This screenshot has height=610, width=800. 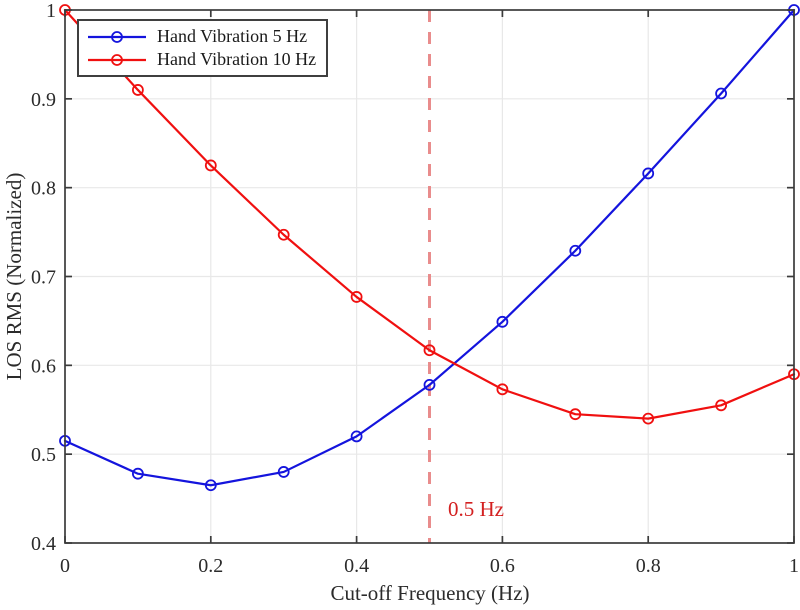 I want to click on legend-item-10hz: Hand Vibration 10 Hz, so click(x=201, y=59).